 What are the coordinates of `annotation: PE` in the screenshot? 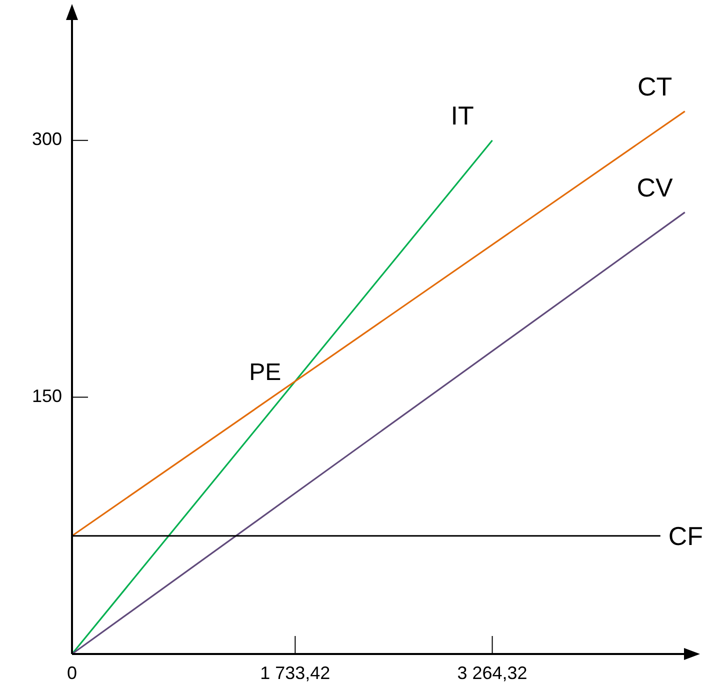 It's located at (265, 372).